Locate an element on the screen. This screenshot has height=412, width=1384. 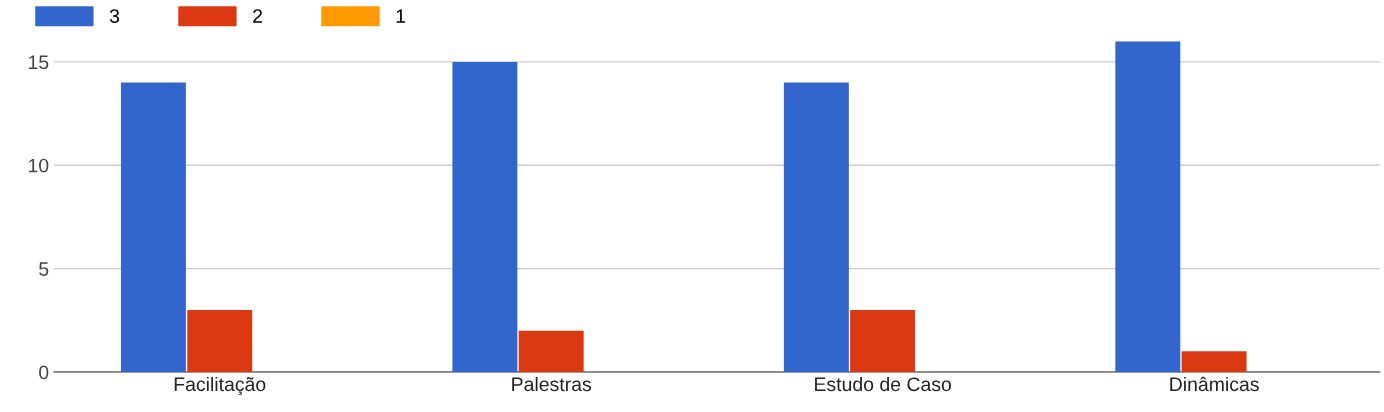
y-tick-label: 0 is located at coordinates (44, 372).